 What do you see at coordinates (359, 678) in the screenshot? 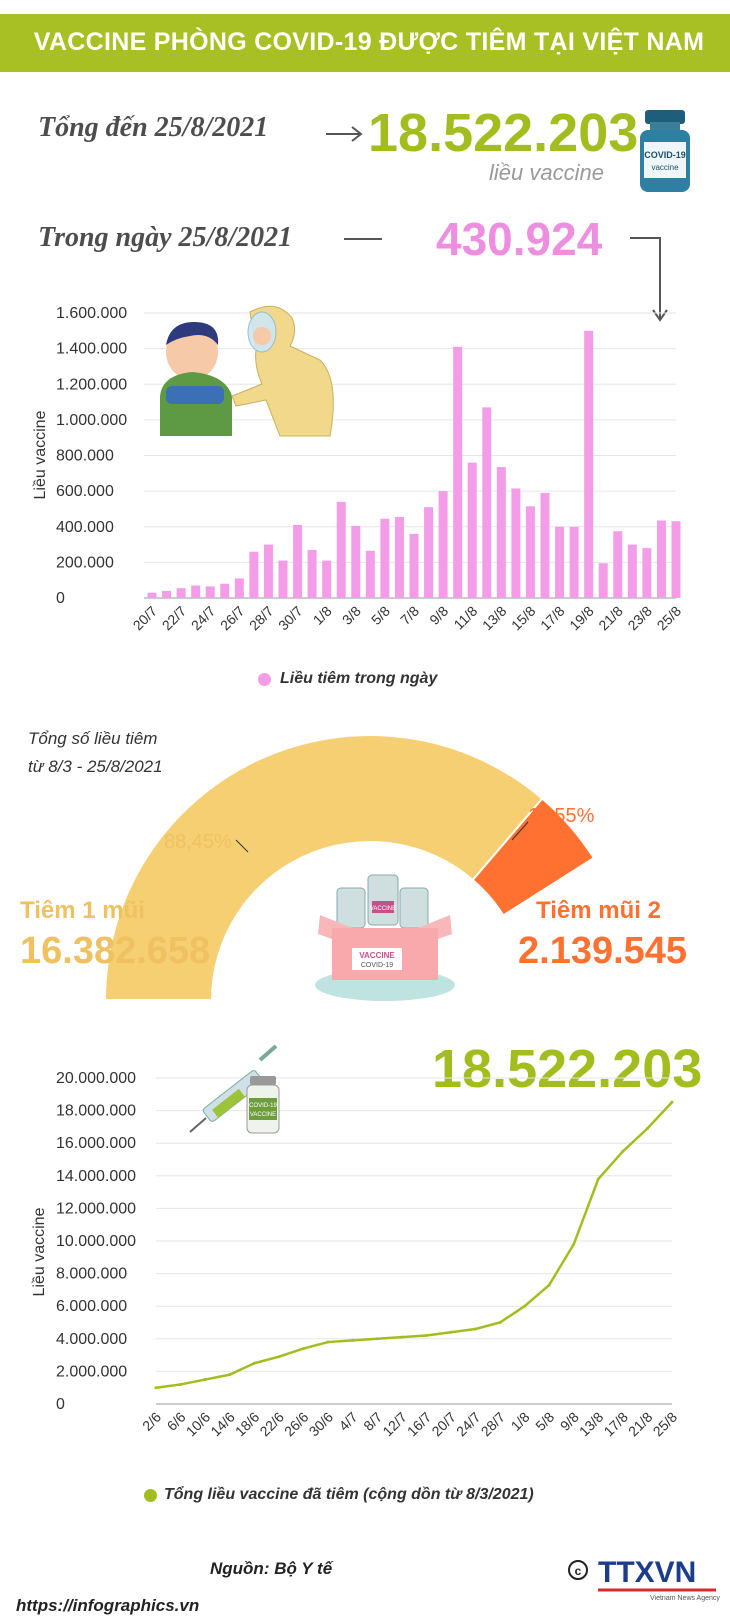
I see `legend-daily: Liều tiêm trong ngày` at bounding box center [359, 678].